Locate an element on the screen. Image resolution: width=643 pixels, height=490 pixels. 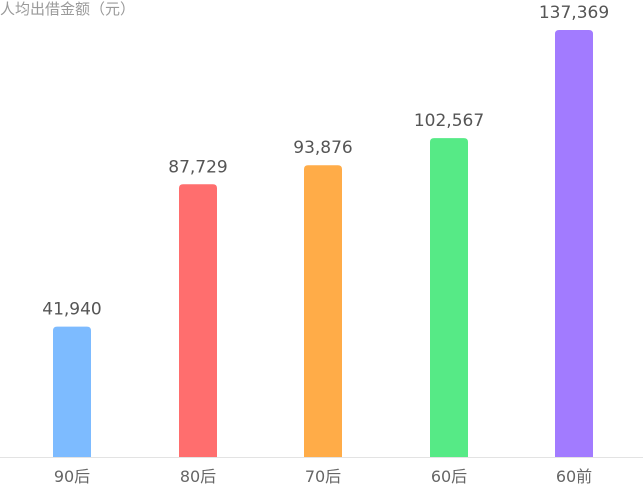
bar-value-label-1: 87,729 is located at coordinates (197, 167).